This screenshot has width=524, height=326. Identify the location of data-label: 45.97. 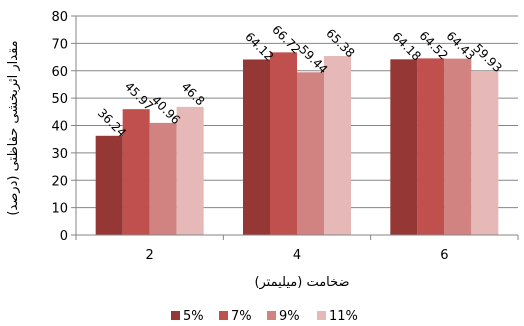
(139, 96).